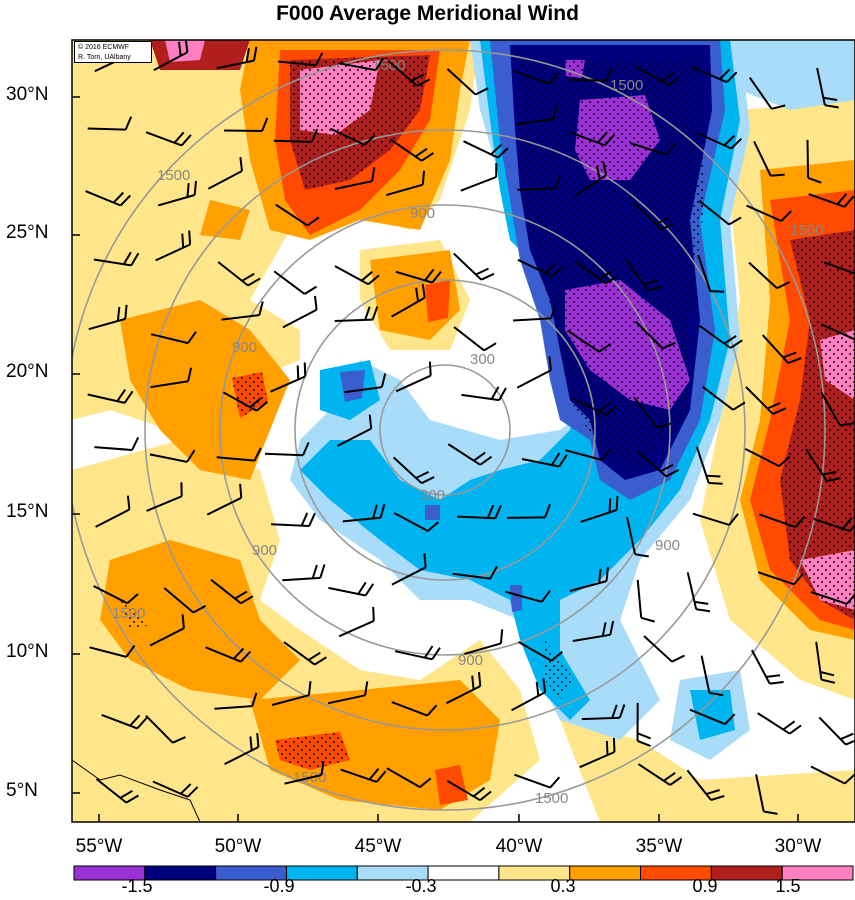 The image size is (855, 900). What do you see at coordinates (27, 511) in the screenshot?
I see `lat-label: 15°N` at bounding box center [27, 511].